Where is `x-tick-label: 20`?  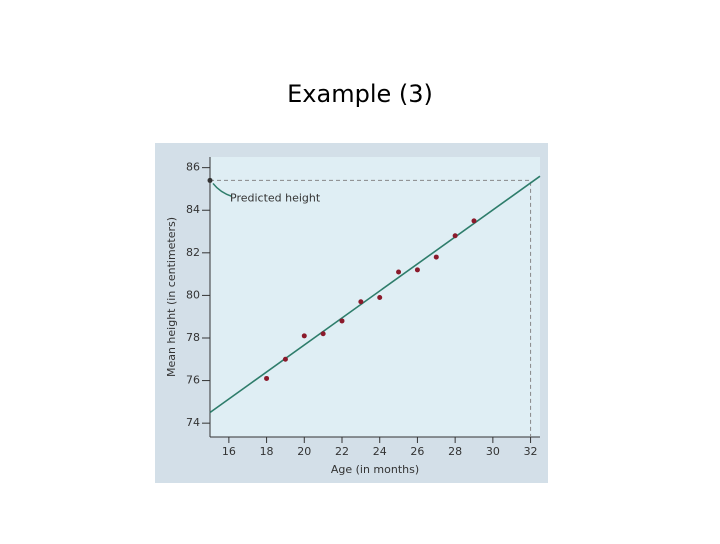 x-tick-label: 20 is located at coordinates (304, 451).